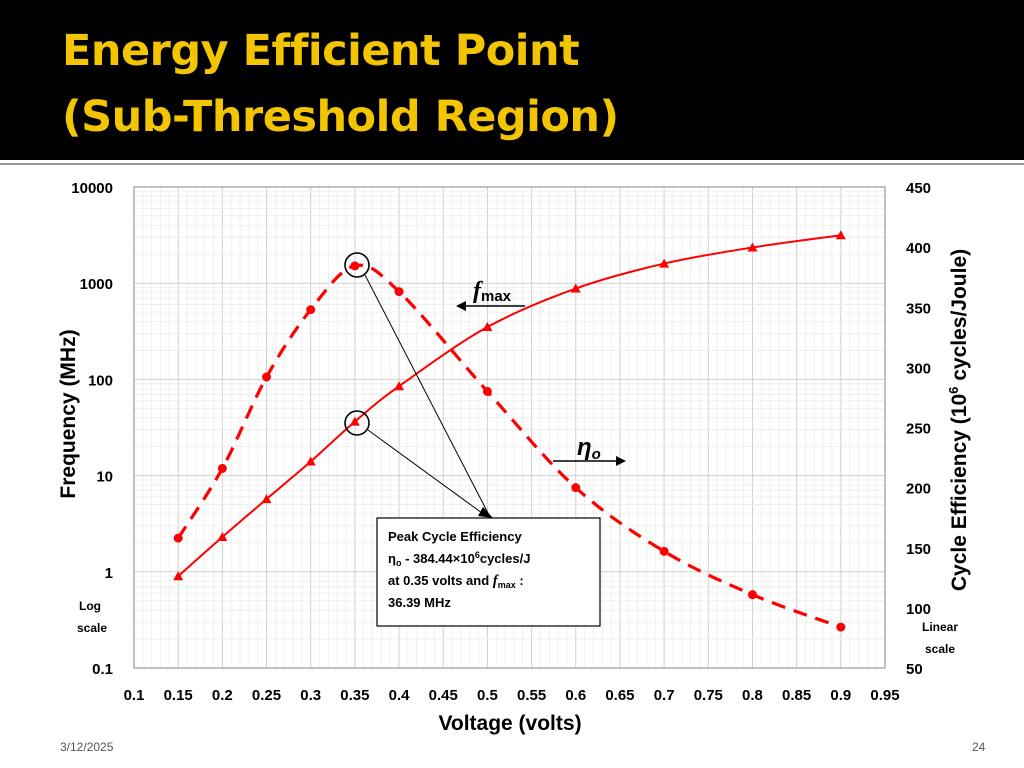  Describe the element at coordinates (134, 695) in the screenshot. I see `x-tick-label: 0.1` at that location.